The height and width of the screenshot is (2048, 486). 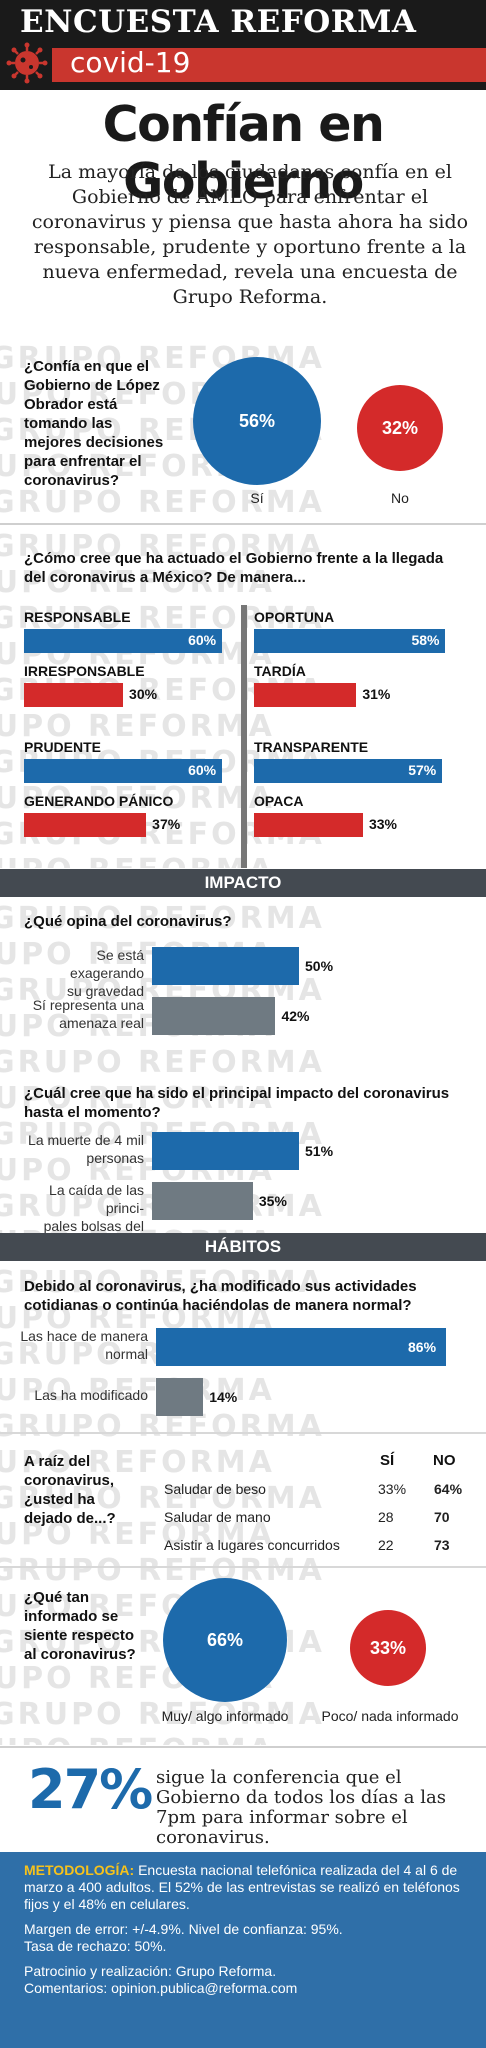 What do you see at coordinates (294, 617) in the screenshot?
I see `positive-label: OPORTUNA` at bounding box center [294, 617].